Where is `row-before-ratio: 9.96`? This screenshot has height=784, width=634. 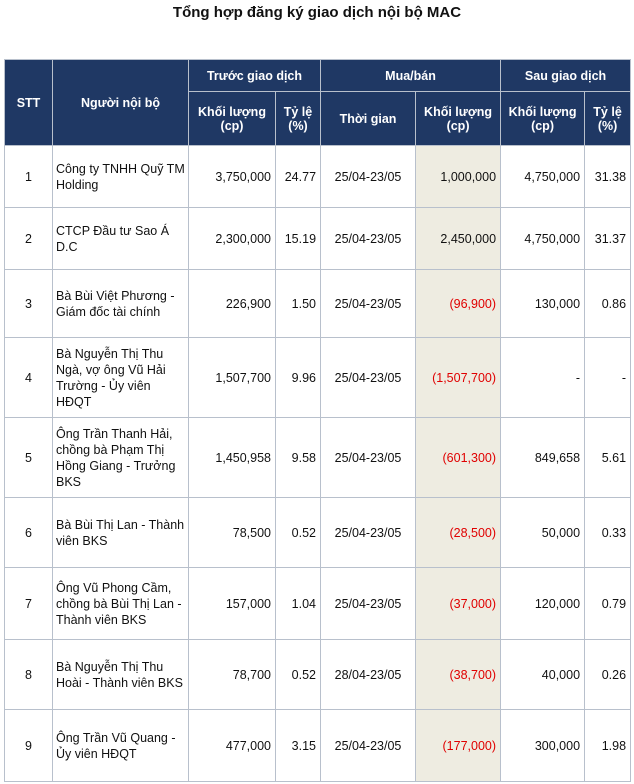
row-before-ratio: 9.96 is located at coordinates (298, 377).